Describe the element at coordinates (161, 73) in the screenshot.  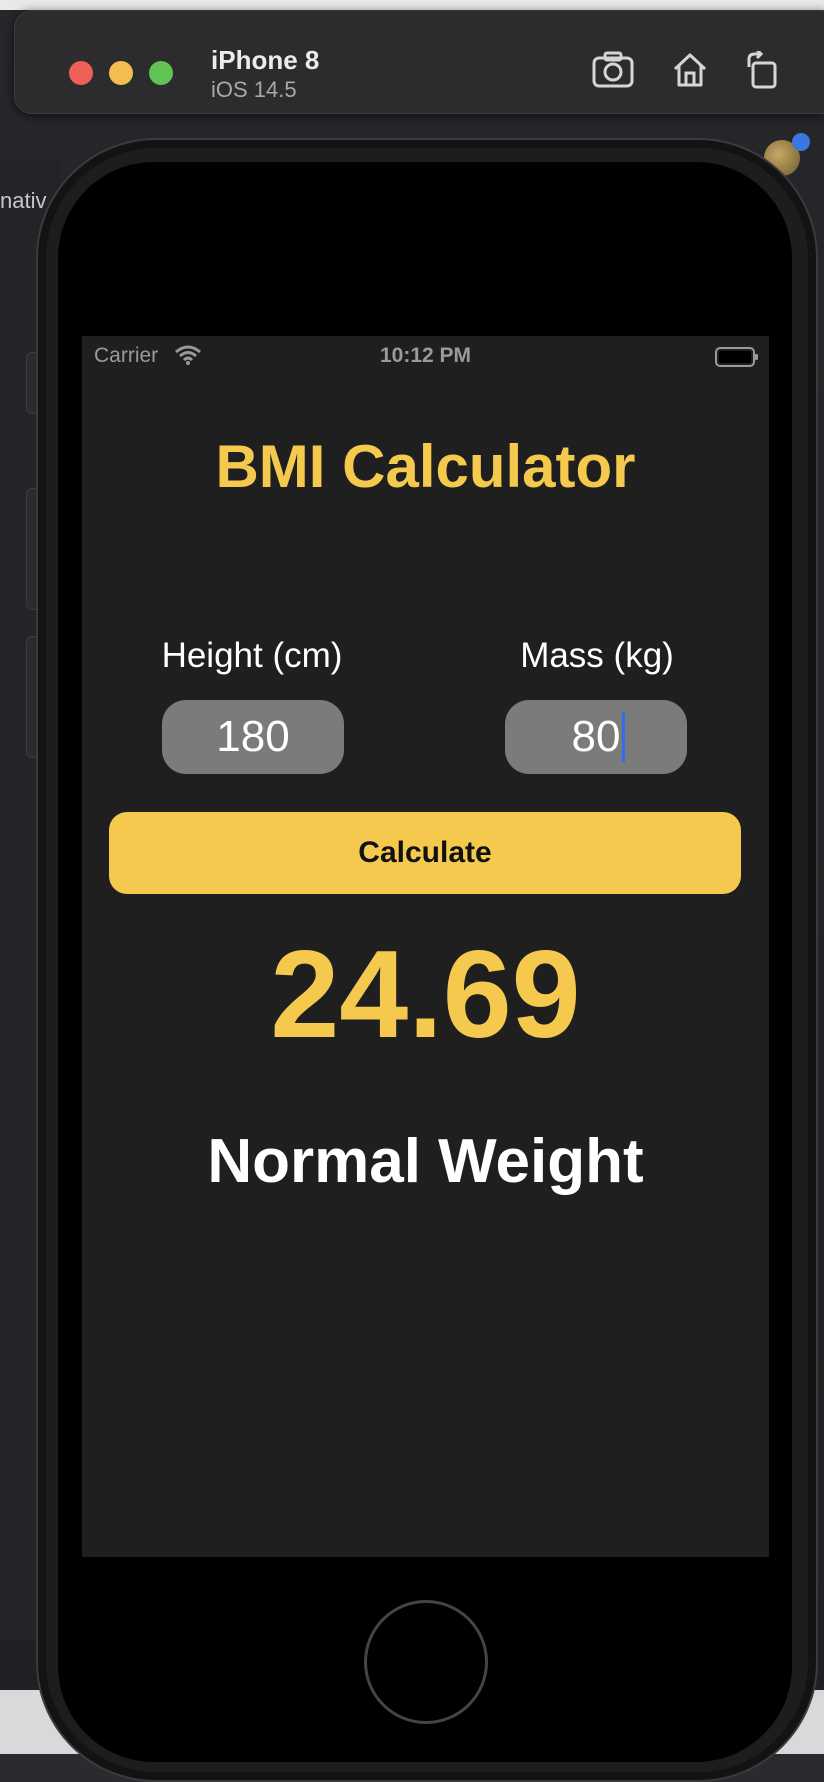
I see `zoom-window-button` at that location.